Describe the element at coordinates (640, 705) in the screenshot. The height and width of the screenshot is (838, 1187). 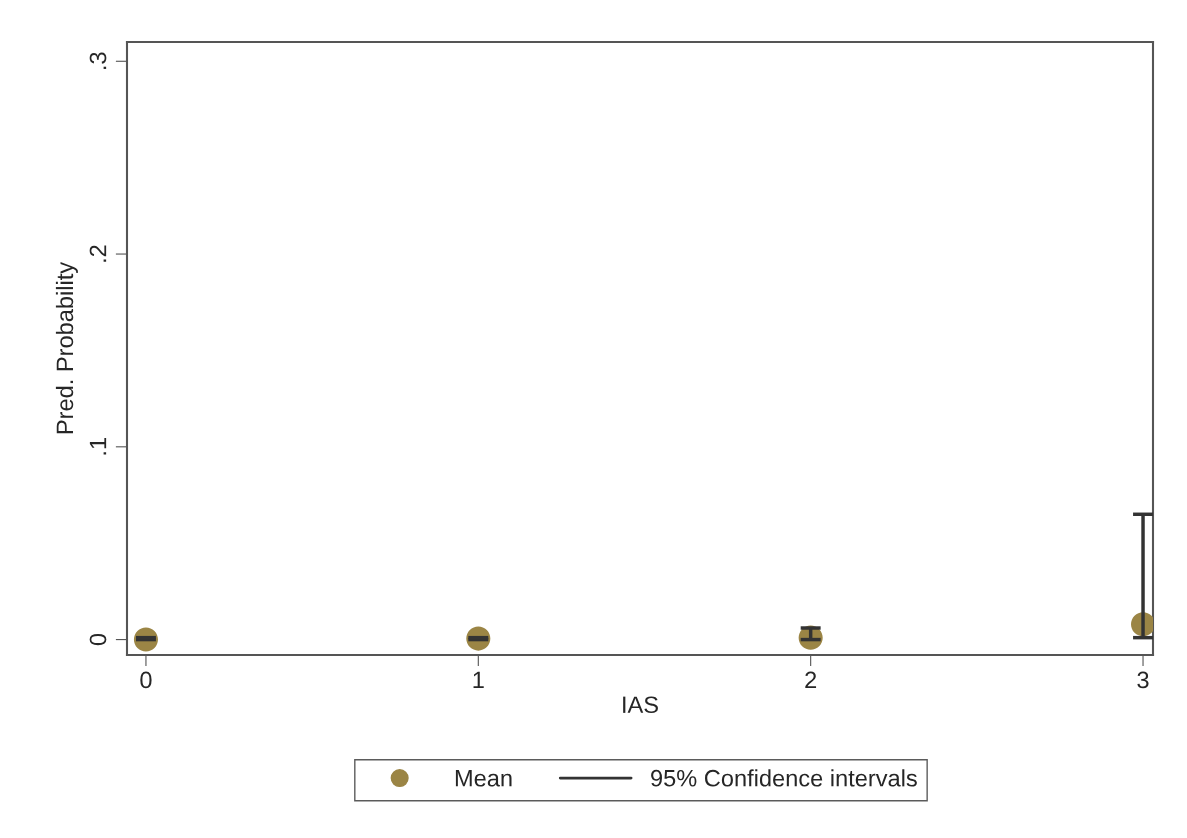
I see `x-axis-title: IAS` at that location.